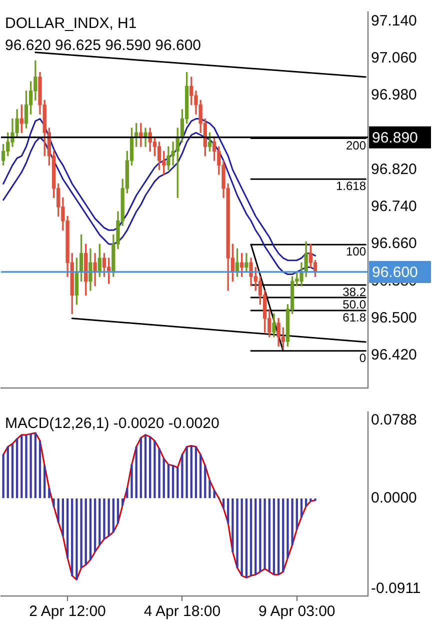  I want to click on ref-line-label: 96.600, so click(395, 273).